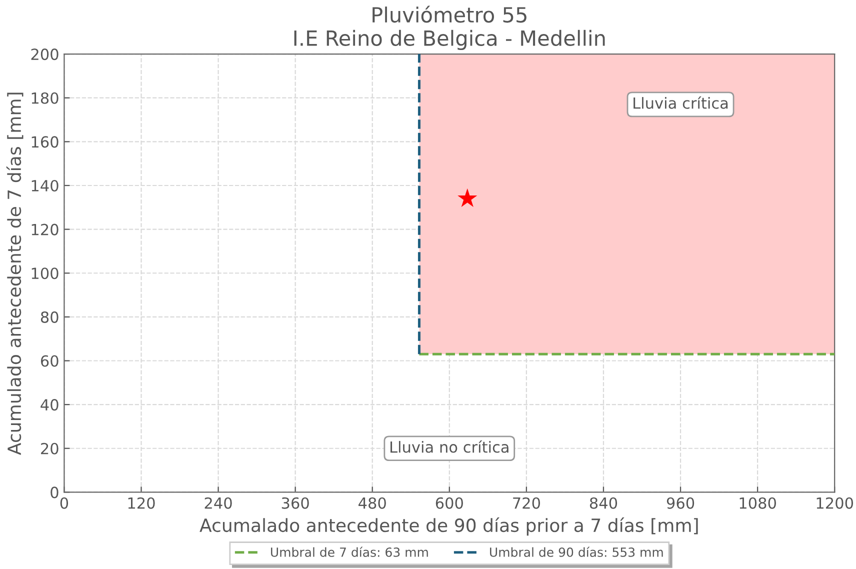 This screenshot has width=856, height=569. I want to click on y-tick-label: 160, so click(45, 142).